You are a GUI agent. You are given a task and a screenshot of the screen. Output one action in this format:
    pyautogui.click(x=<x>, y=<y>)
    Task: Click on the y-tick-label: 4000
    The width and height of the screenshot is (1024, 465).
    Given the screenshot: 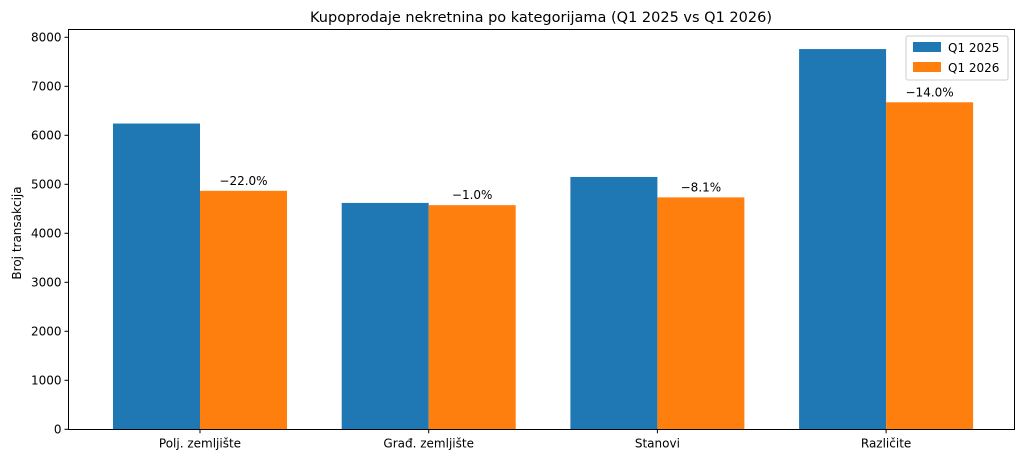 What is the action you would take?
    pyautogui.click(x=46, y=233)
    